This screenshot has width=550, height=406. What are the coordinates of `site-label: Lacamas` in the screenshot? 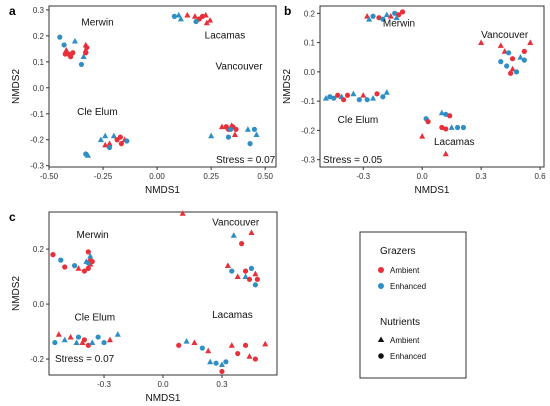 It's located at (225, 35).